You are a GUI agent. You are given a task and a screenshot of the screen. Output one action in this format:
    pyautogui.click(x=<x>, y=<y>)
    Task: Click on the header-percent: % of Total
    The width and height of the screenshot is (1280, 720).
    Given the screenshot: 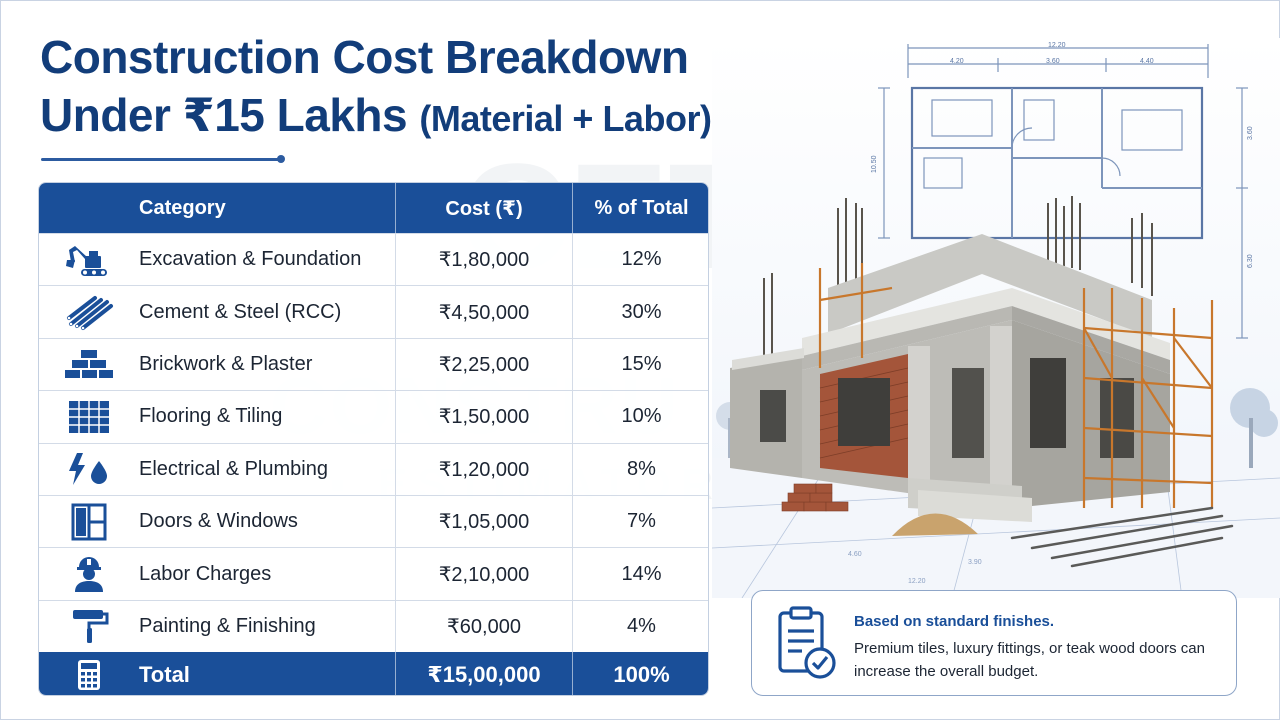 What is the action you would take?
    pyautogui.click(x=641, y=207)
    